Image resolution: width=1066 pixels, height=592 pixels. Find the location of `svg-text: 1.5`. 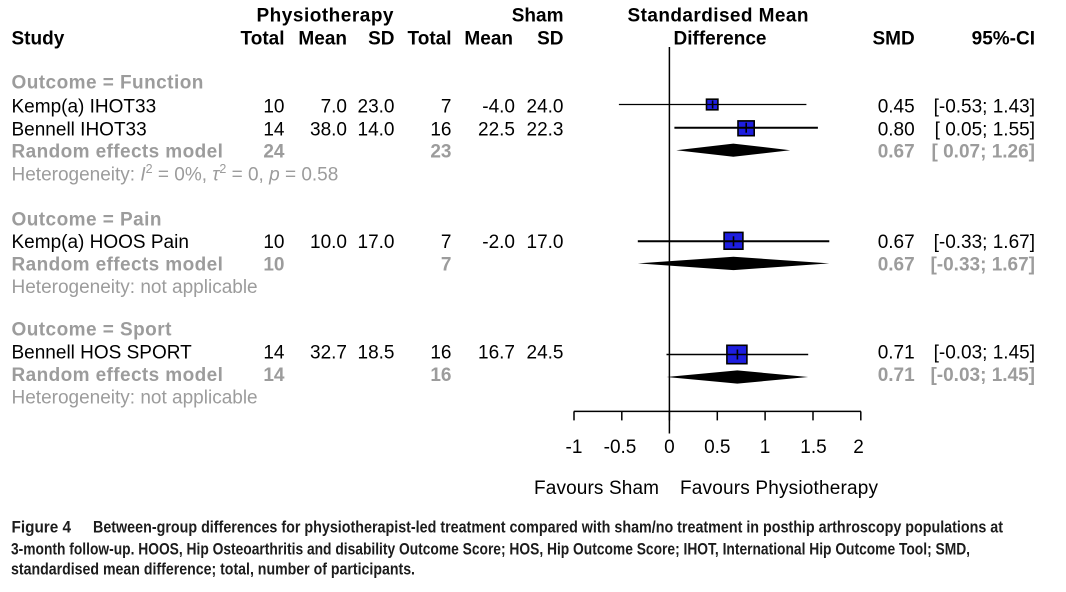

svg-text: 1.5 is located at coordinates (813, 447).